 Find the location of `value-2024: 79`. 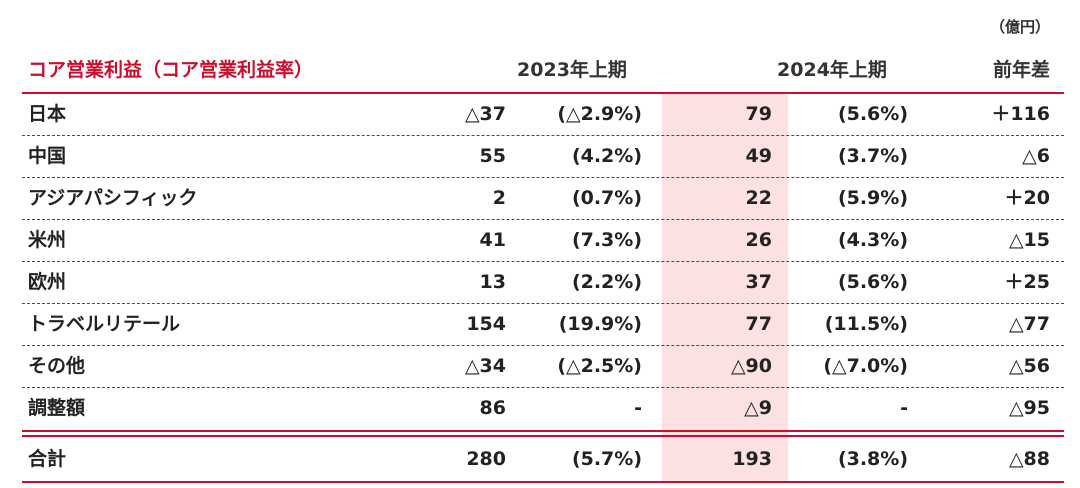

value-2024: 79 is located at coordinates (758, 114).